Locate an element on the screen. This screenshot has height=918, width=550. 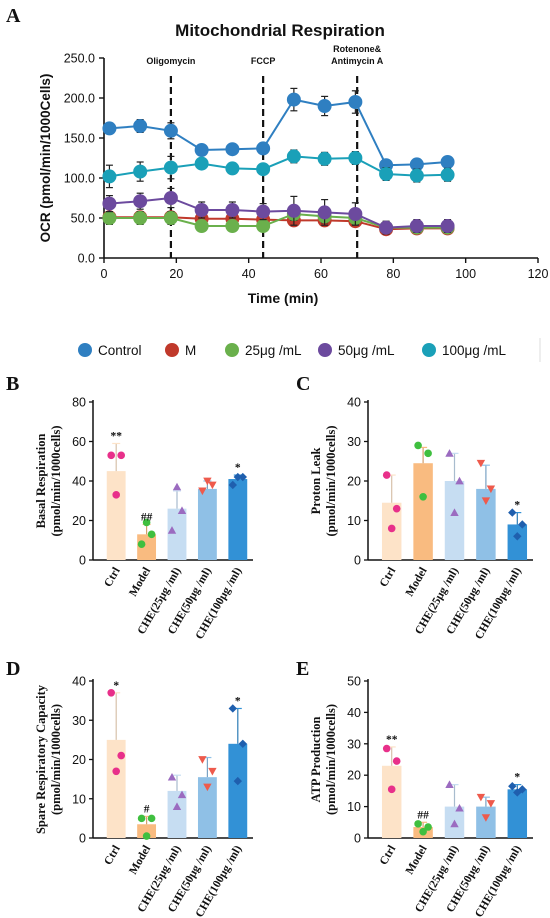
y-axis-title: ATP Production is located at coordinates (316, 759).